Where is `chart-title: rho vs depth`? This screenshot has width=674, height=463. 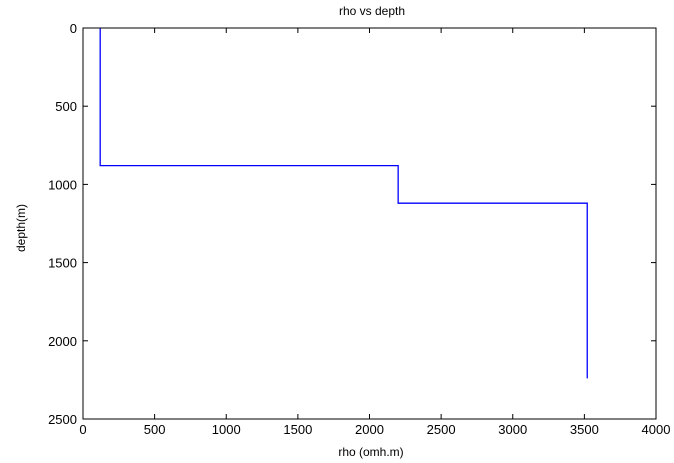
chart-title: rho vs depth is located at coordinates (372, 11).